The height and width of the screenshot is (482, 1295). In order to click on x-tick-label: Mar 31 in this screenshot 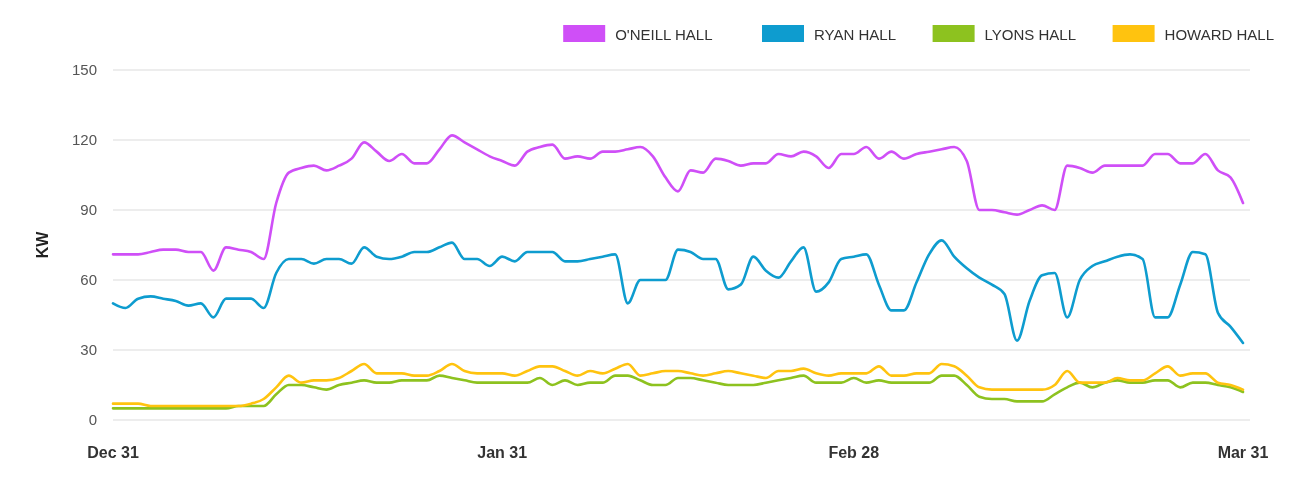, I will do `click(1243, 452)`.